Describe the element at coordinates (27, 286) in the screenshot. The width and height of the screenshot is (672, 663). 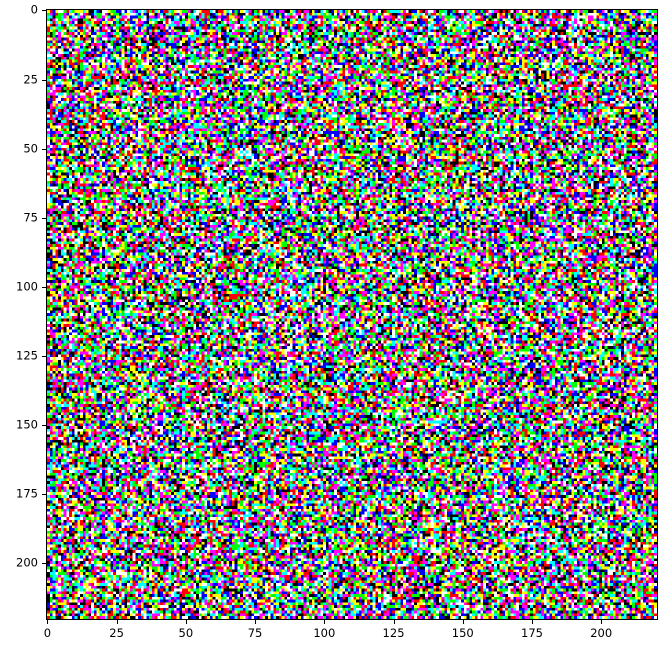
I see `y-tick-label: 100` at that location.